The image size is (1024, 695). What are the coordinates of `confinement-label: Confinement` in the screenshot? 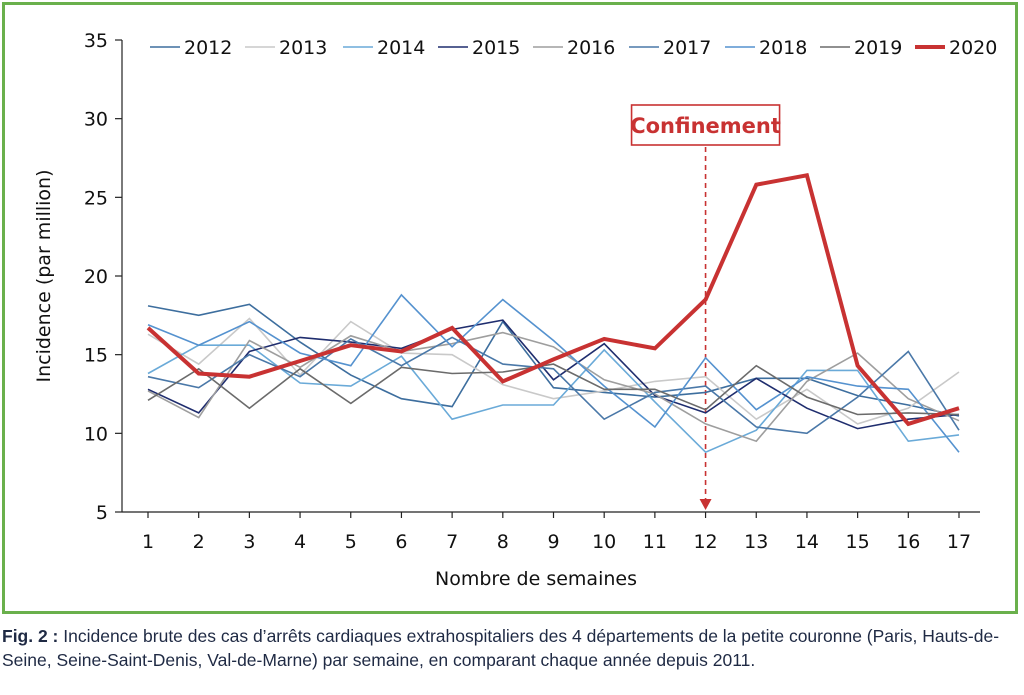 It's located at (705, 126).